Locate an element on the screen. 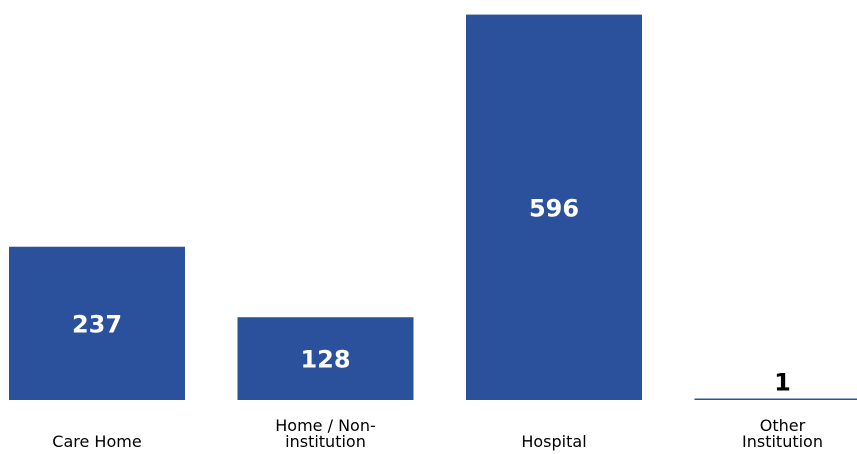 The width and height of the screenshot is (857, 454). bar-value-label-0: 237 is located at coordinates (97, 324).